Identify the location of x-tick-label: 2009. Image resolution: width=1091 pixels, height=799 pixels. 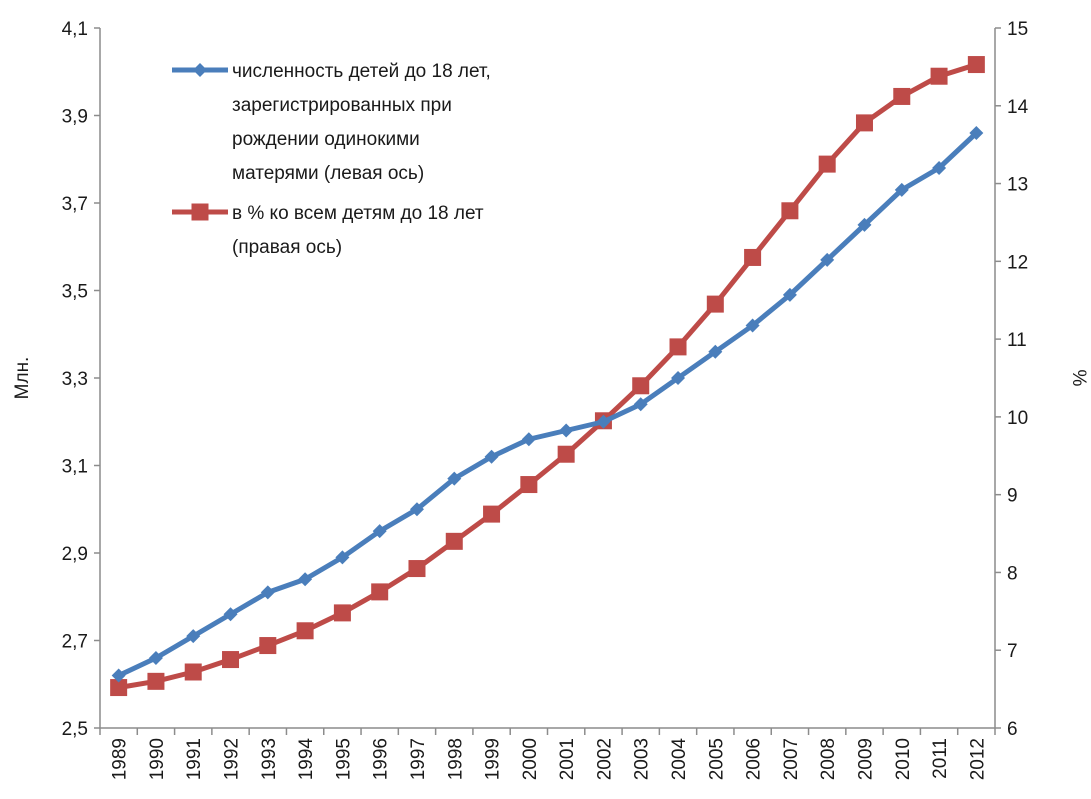
(865, 759).